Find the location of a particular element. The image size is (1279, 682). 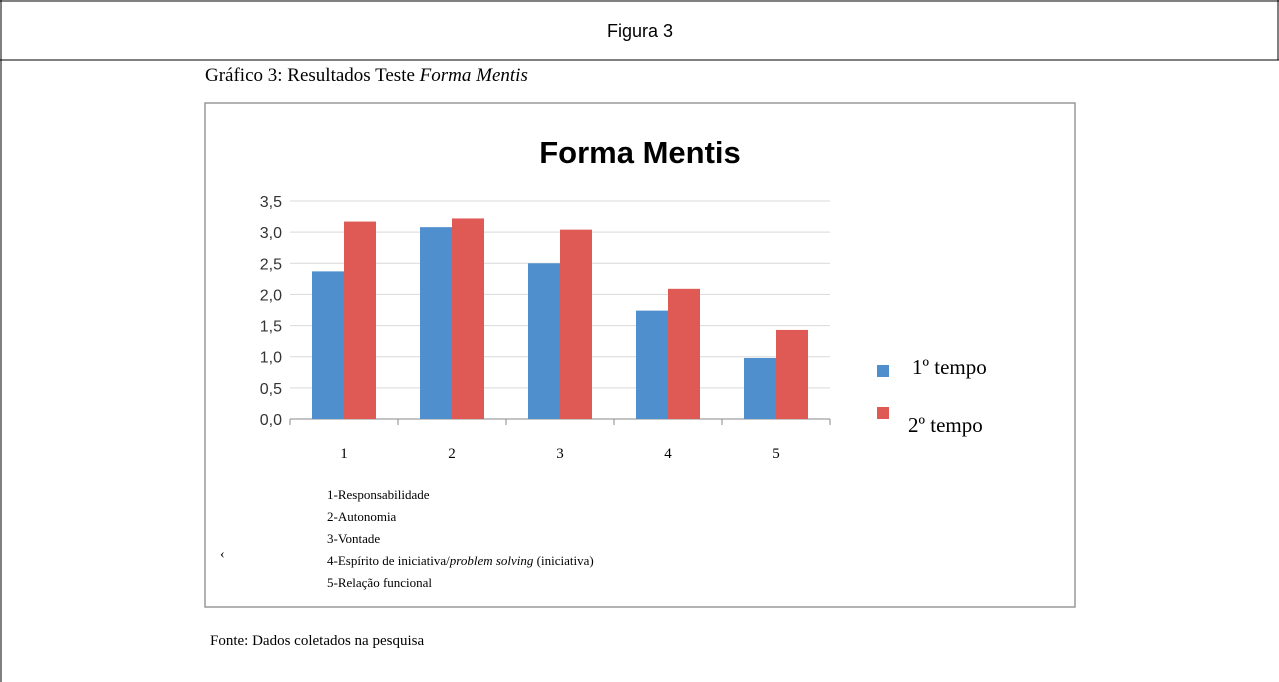

chart-title: Forma Mentis is located at coordinates (640, 152).